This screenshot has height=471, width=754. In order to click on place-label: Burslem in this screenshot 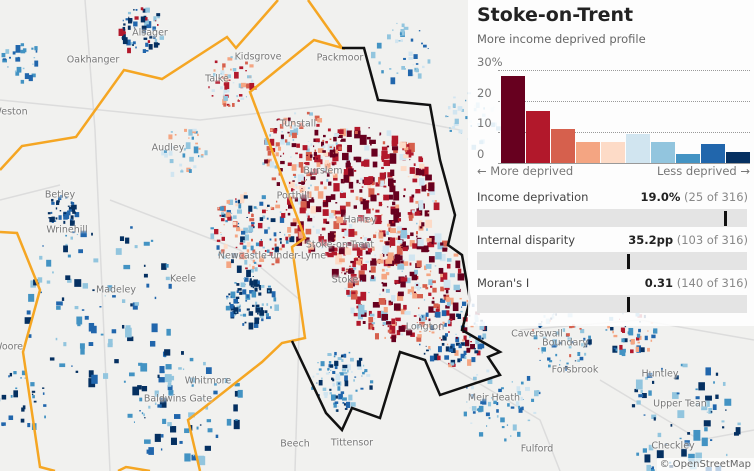, I will do `click(323, 171)`.